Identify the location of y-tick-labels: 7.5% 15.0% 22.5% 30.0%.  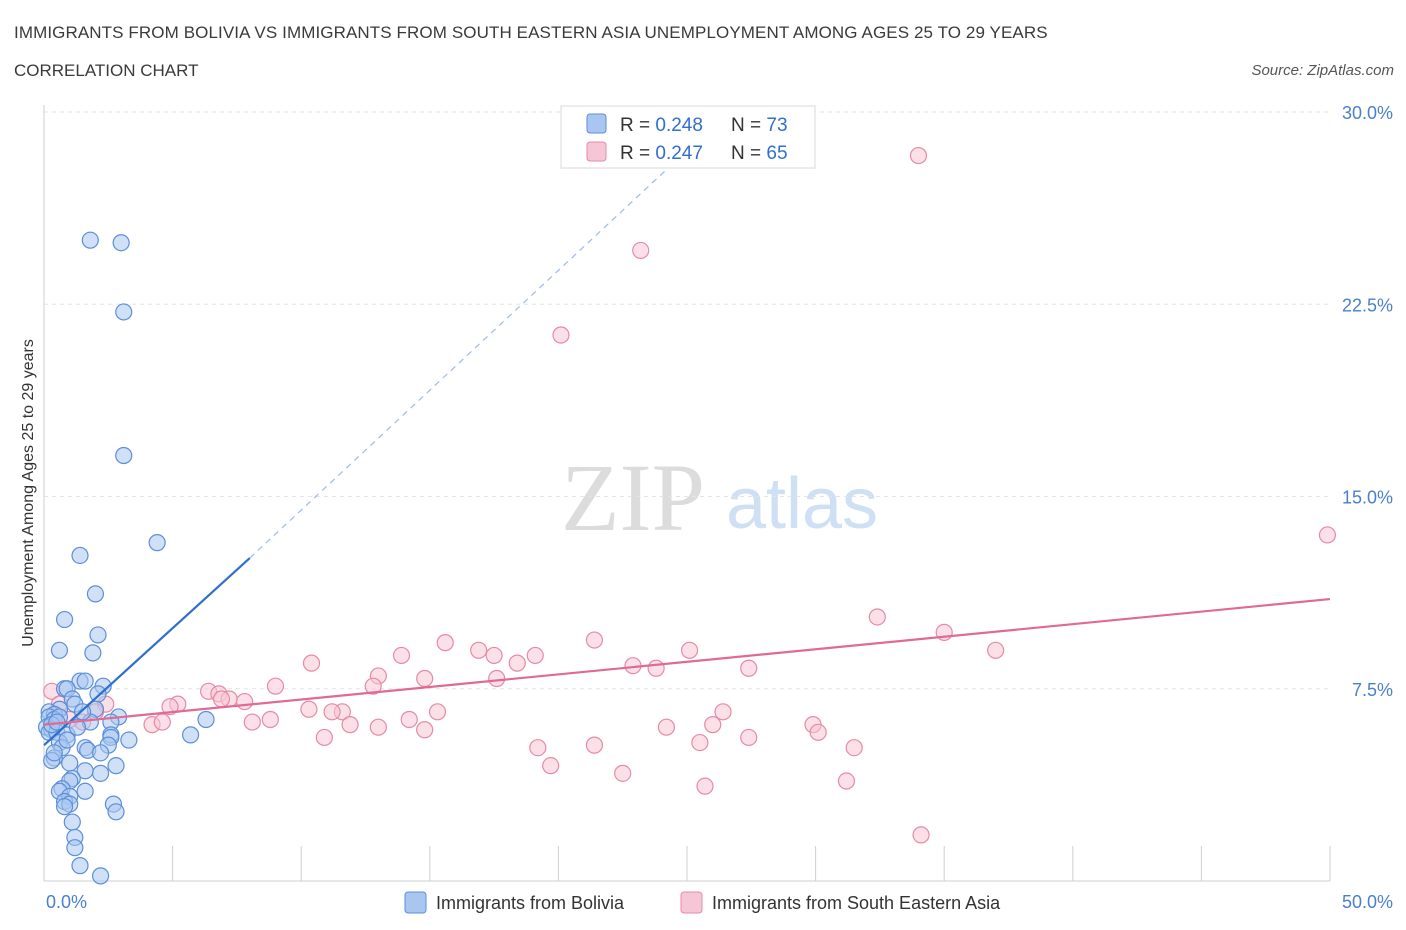
(1367, 401).